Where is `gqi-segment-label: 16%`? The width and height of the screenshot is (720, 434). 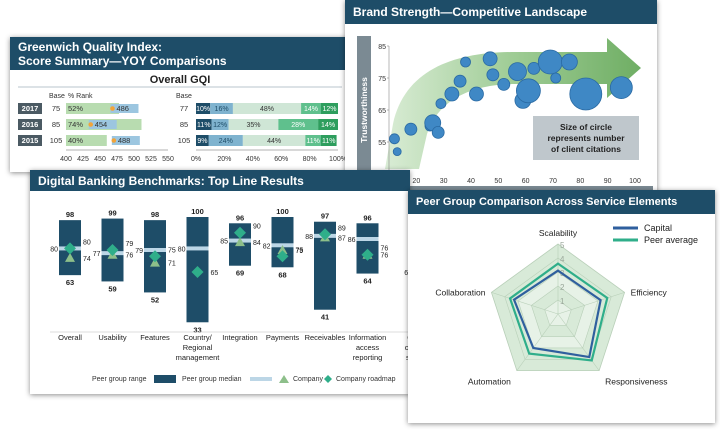
gqi-segment-label: 16% is located at coordinates (222, 109).